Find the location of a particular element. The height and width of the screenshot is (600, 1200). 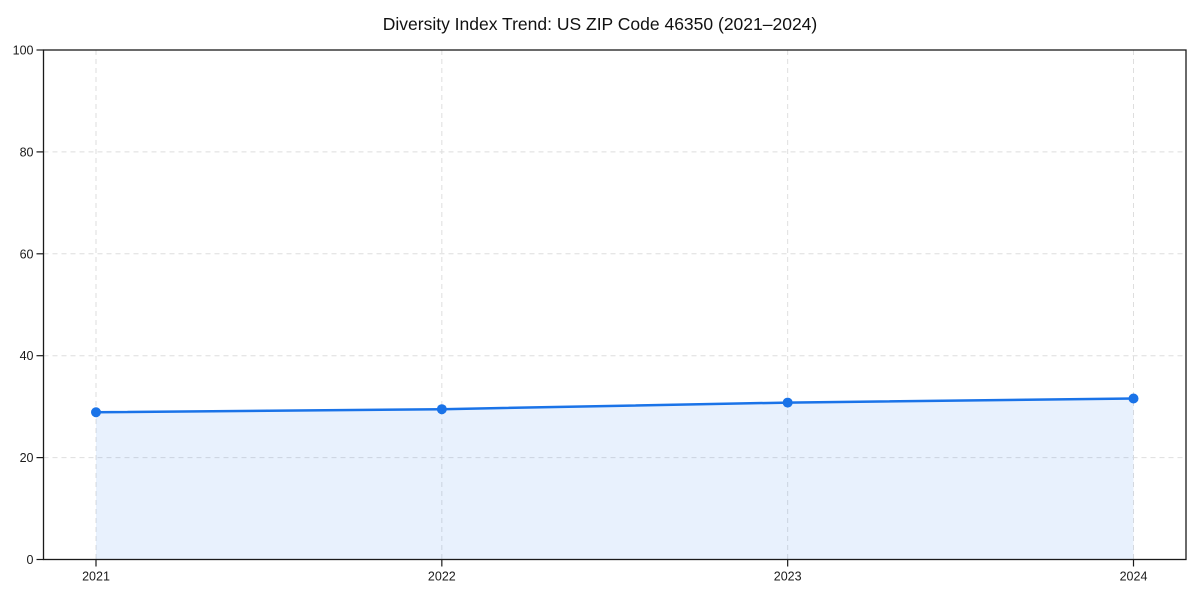

y-tick-label-80: 80 is located at coordinates (27, 152).